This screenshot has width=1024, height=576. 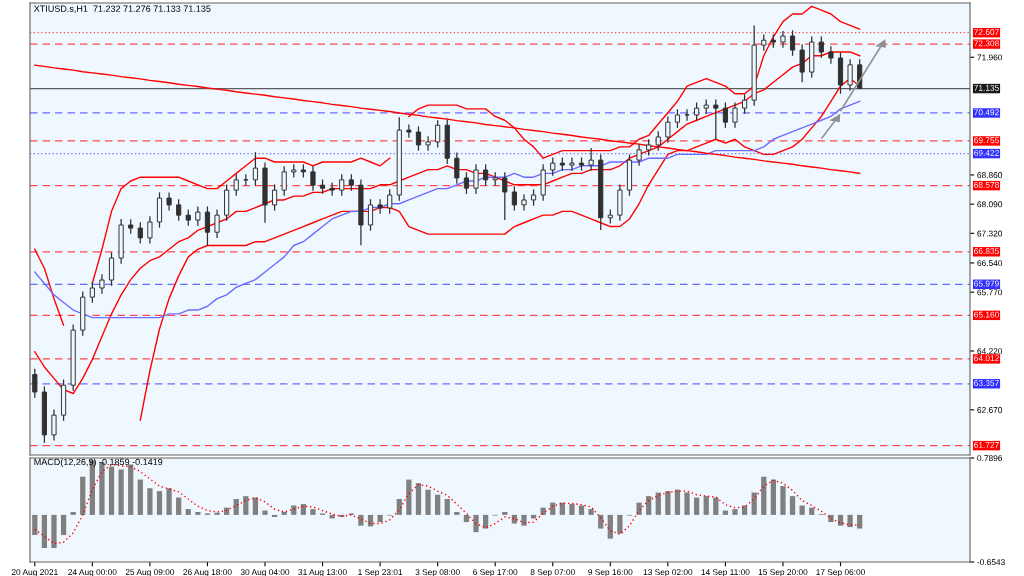 What do you see at coordinates (986, 140) in the screenshot?
I see `ref-line-label: 69.755` at bounding box center [986, 140].